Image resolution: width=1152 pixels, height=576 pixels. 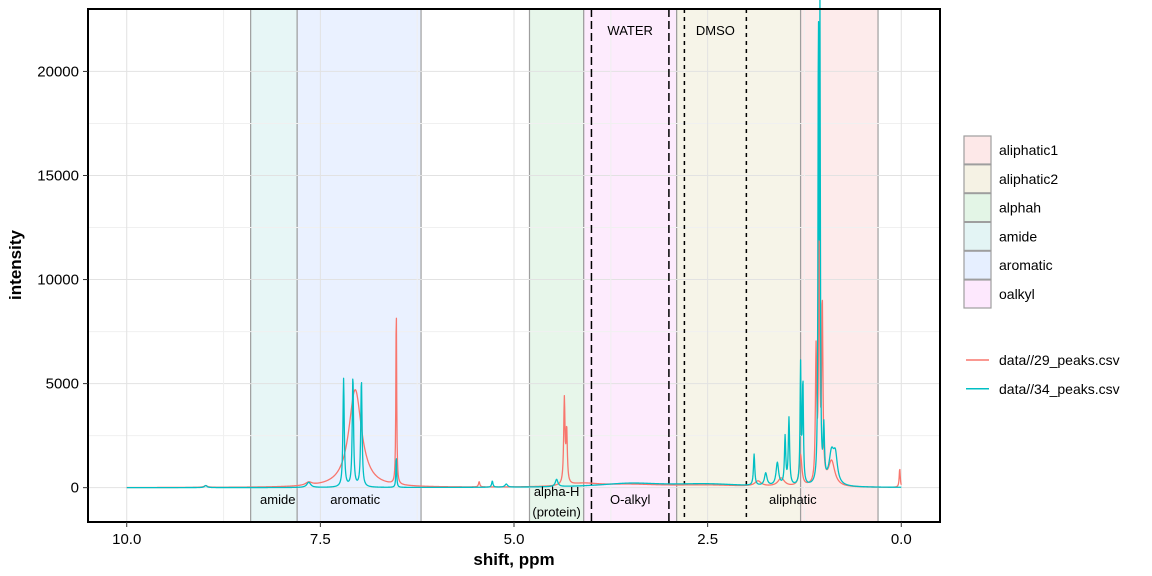 I want to click on y-tick-label: 0, so click(x=75, y=488).